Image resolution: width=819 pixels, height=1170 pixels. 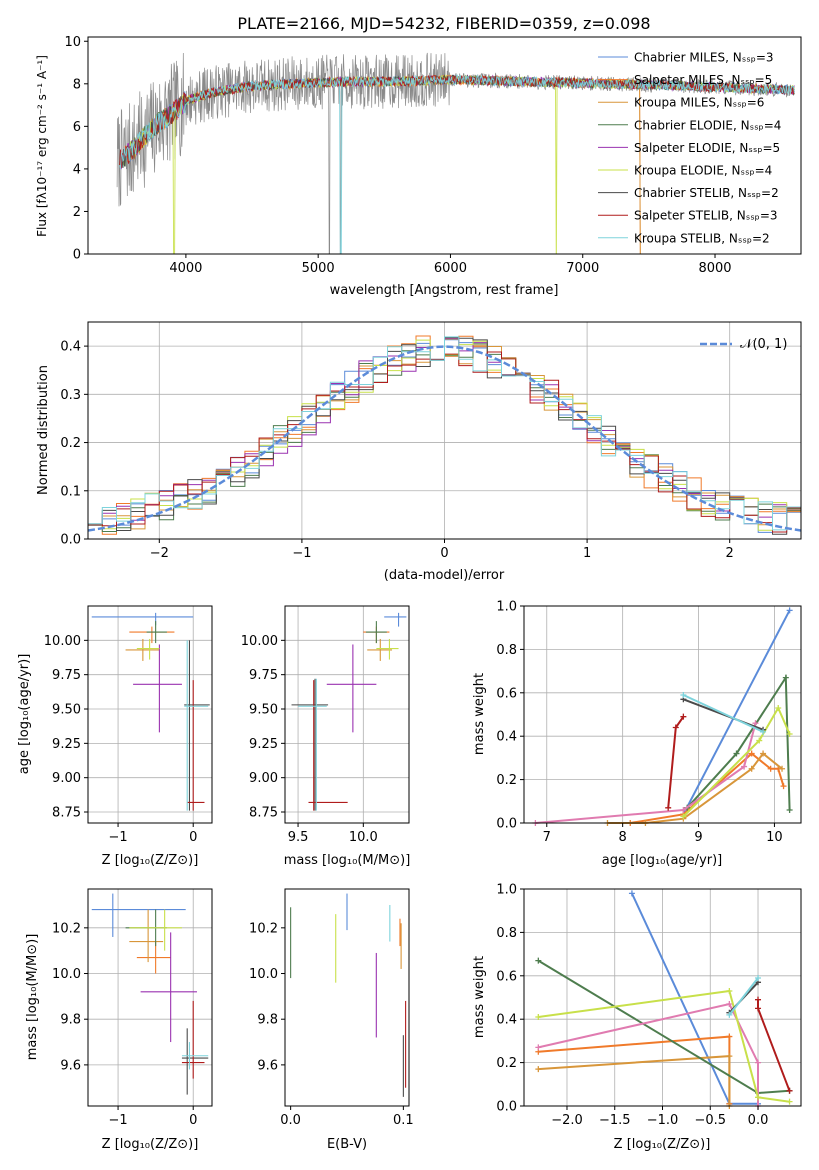 I want to click on mass-vs-z-ylabel: mass [log₁₀(M/M⊙)], so click(x=32, y=997).